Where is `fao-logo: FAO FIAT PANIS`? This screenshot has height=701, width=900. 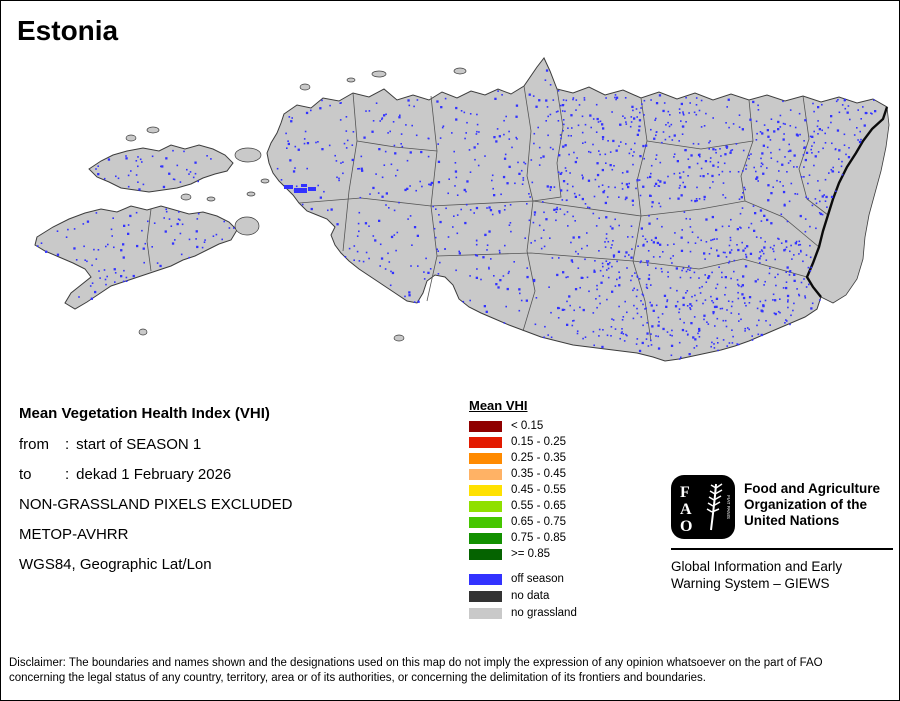 fao-logo: FAO FIAT PANIS is located at coordinates (703, 507).